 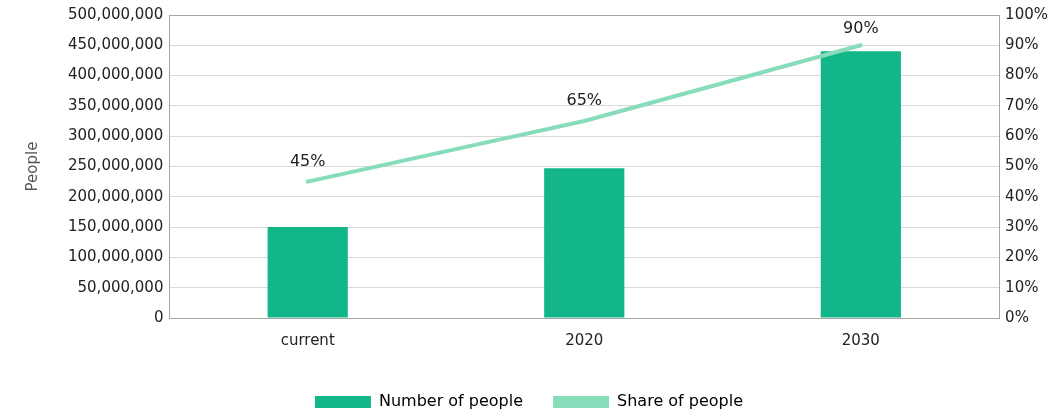 I want to click on x-tick-label: current, so click(x=307, y=339).